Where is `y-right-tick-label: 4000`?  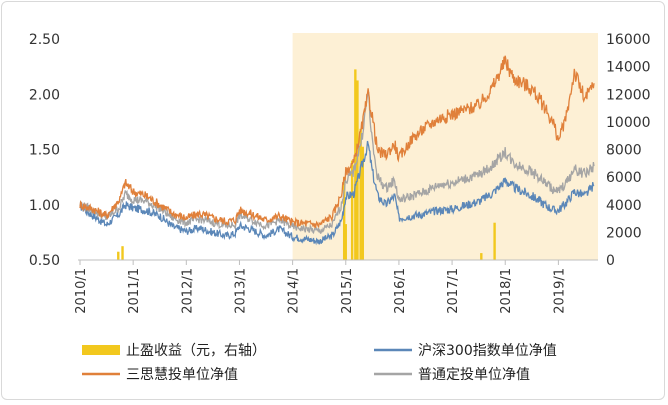
y-right-tick-label: 4000 is located at coordinates (624, 206).